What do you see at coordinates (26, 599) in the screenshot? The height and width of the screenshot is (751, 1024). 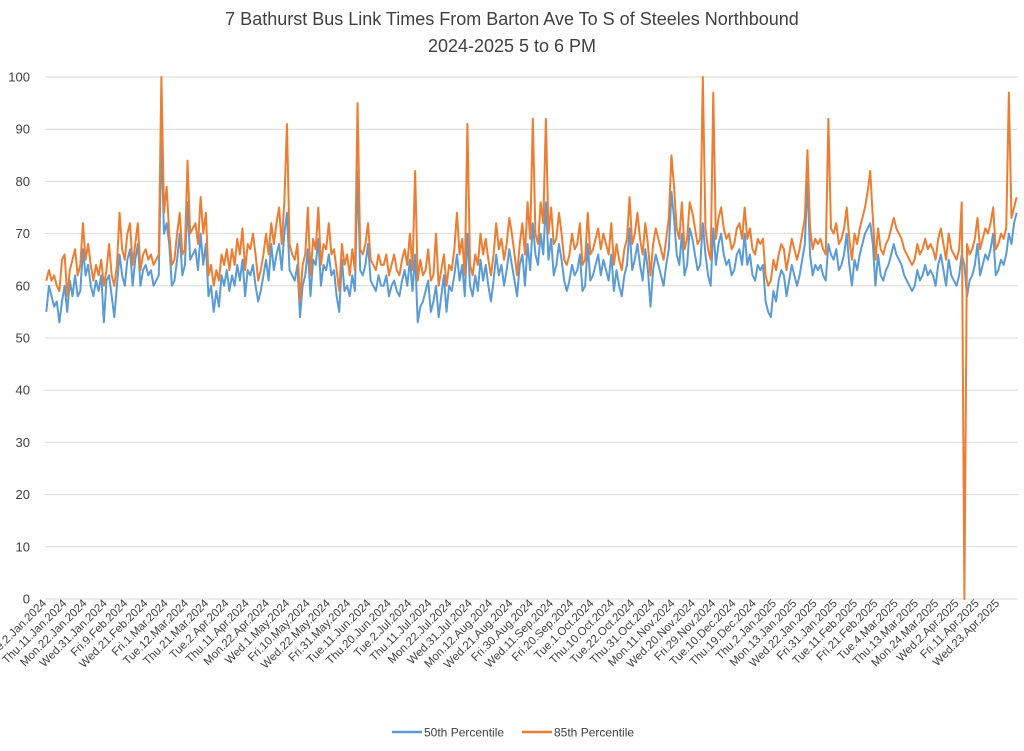 I see `y-tick-label: 0` at bounding box center [26, 599].